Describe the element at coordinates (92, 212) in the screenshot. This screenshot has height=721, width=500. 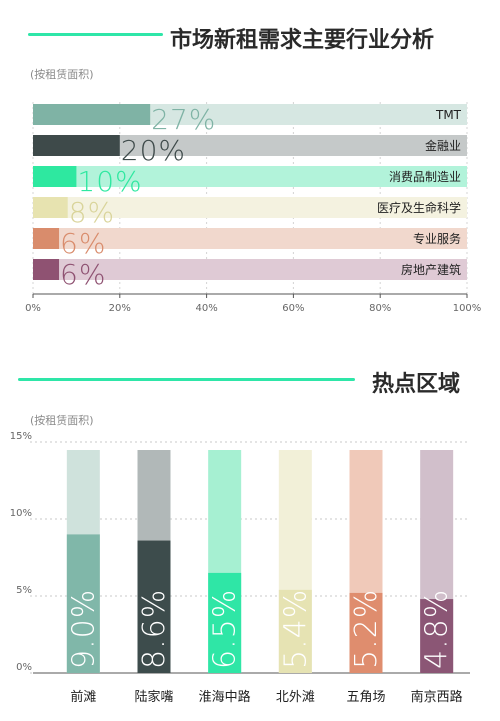
I see `data-label: 8%` at that location.